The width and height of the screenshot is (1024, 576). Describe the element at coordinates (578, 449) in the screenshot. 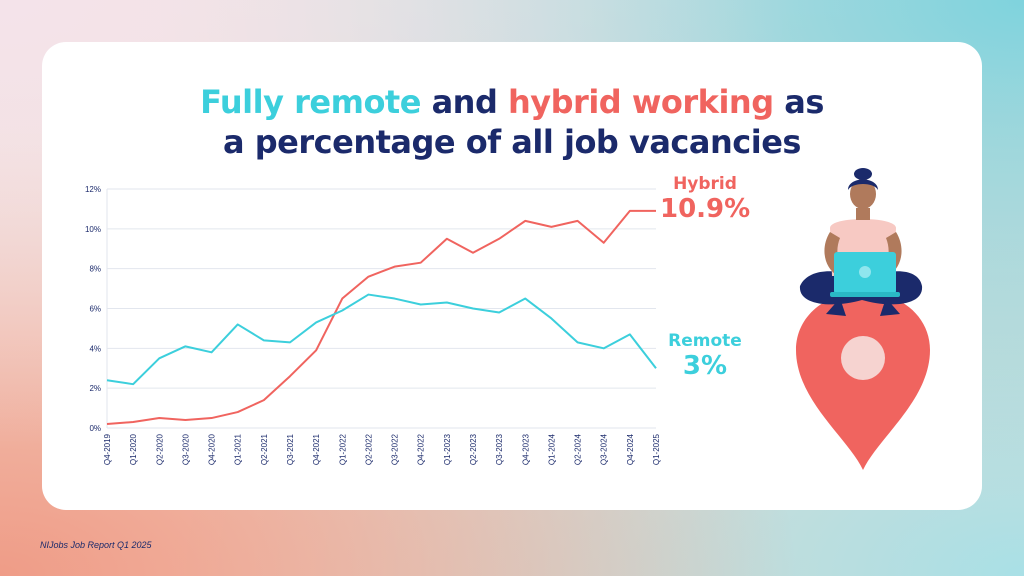

I see `x-tick-label: Q2-2024` at that location.